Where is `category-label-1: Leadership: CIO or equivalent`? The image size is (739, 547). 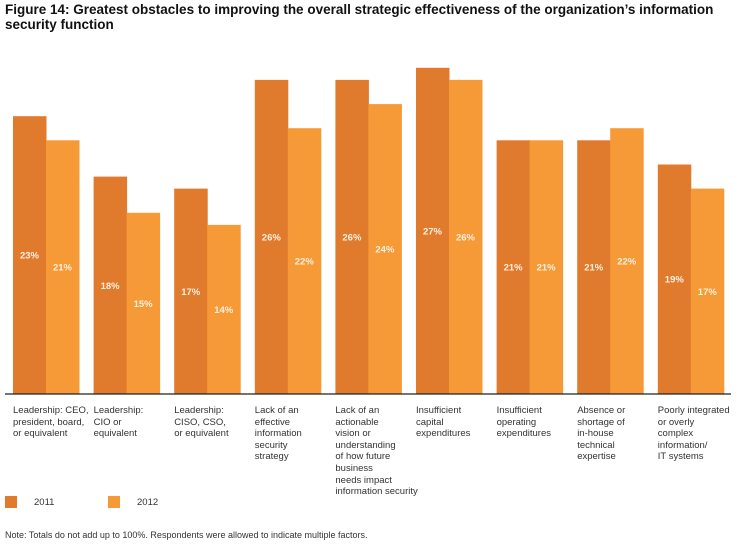 category-label-1: Leadership: CIO or equivalent is located at coordinates (134, 422).